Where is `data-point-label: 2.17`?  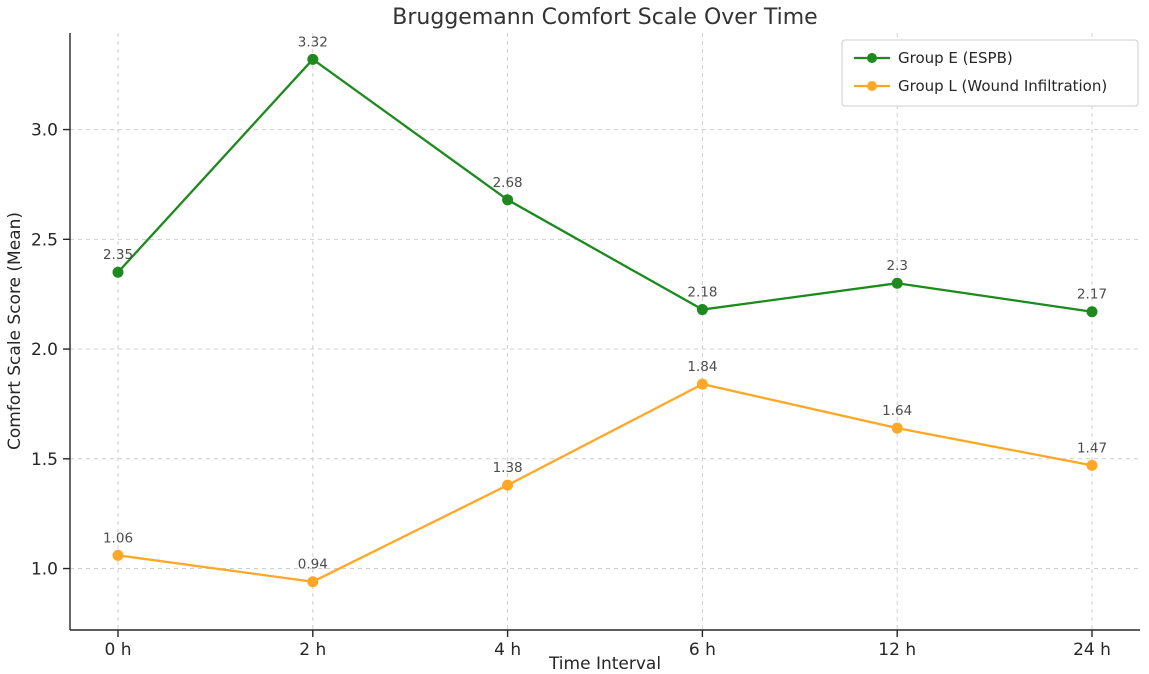 data-point-label: 2.17 is located at coordinates (1092, 295).